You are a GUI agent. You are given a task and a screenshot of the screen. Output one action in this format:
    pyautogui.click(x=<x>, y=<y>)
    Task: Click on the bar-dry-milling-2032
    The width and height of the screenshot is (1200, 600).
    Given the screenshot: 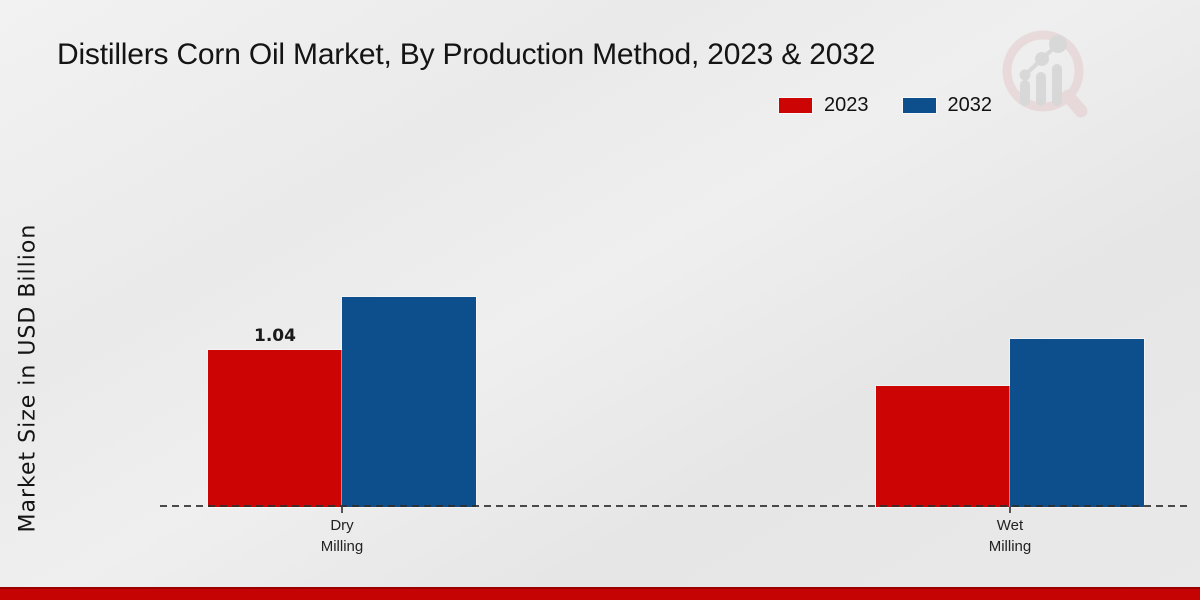 What is the action you would take?
    pyautogui.click(x=409, y=402)
    